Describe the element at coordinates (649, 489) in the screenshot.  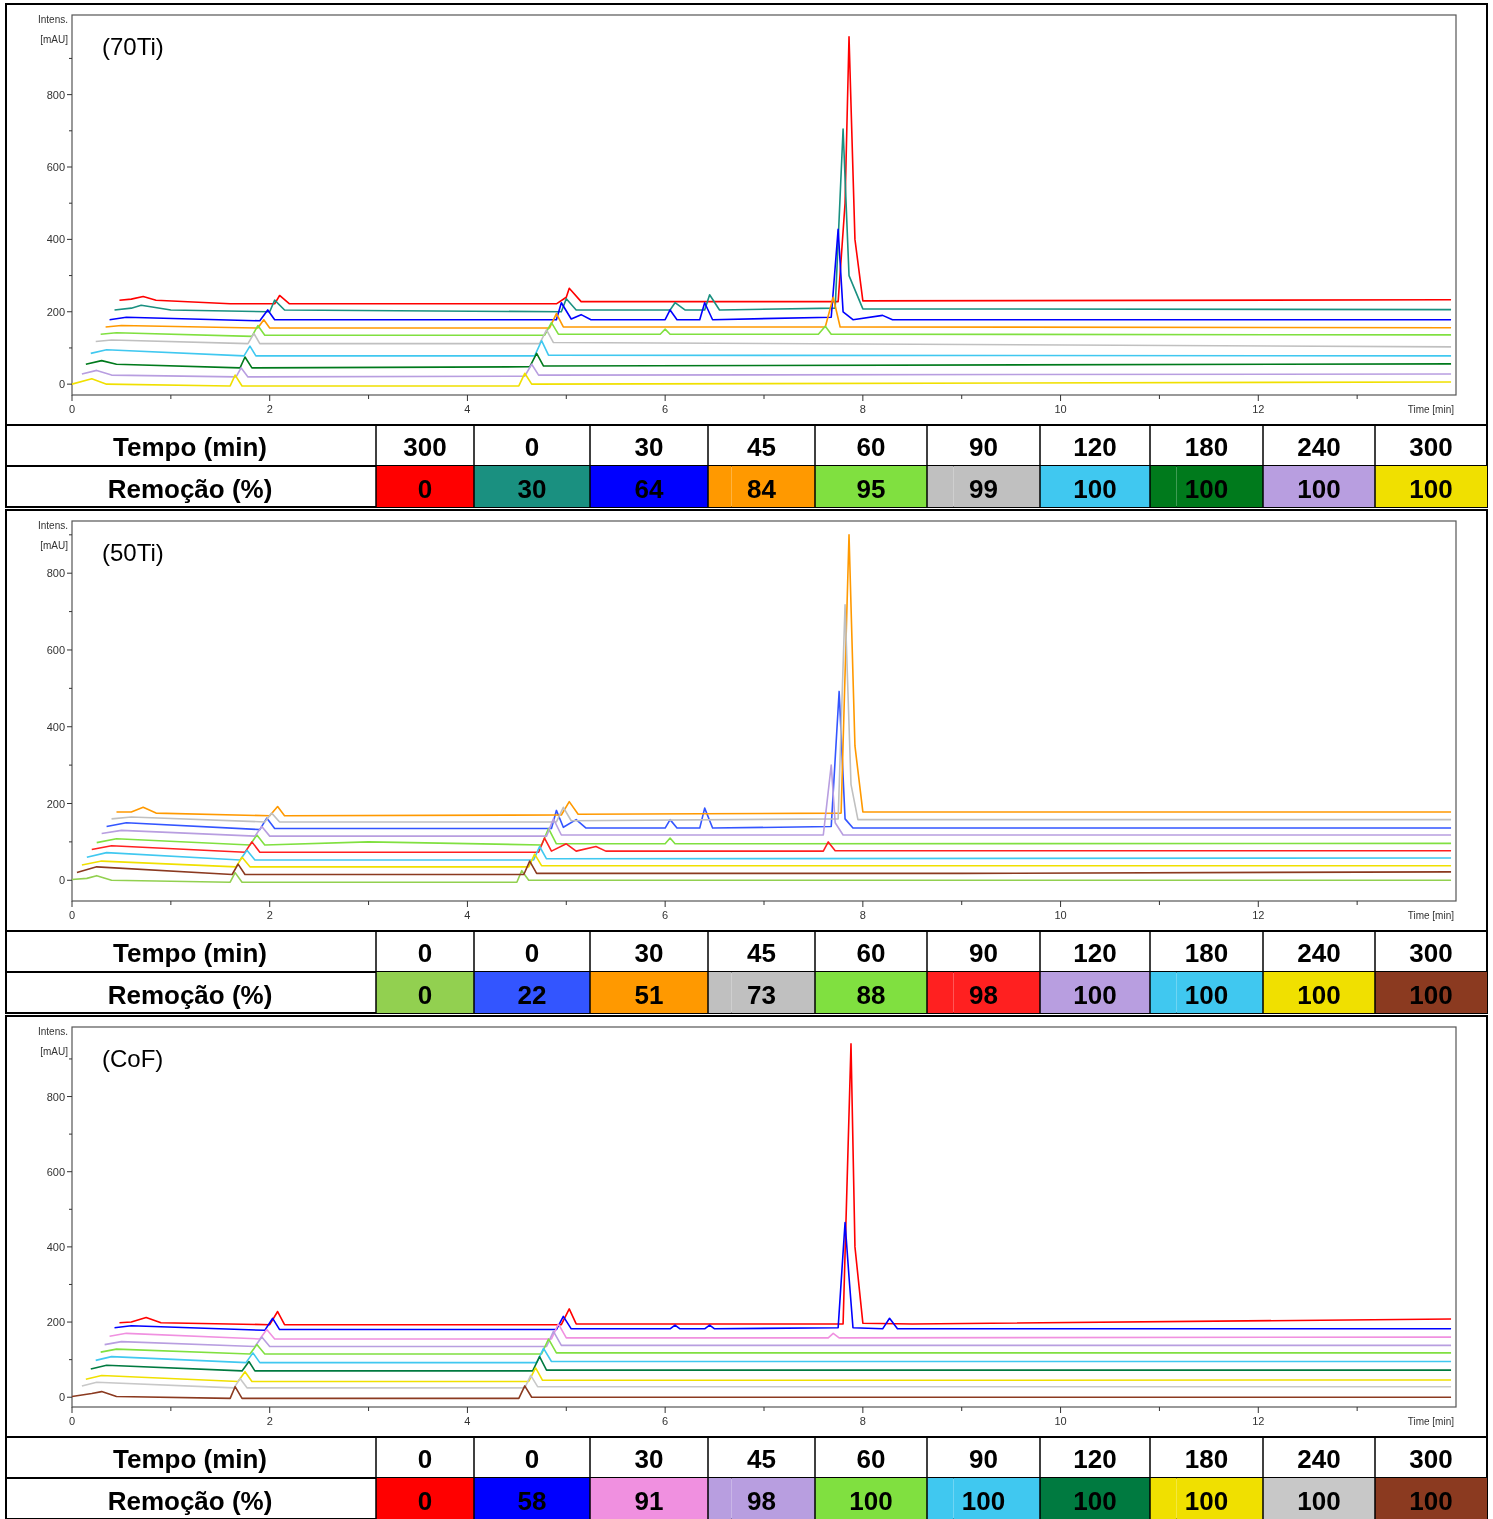
I see `legend-label: 64` at that location.